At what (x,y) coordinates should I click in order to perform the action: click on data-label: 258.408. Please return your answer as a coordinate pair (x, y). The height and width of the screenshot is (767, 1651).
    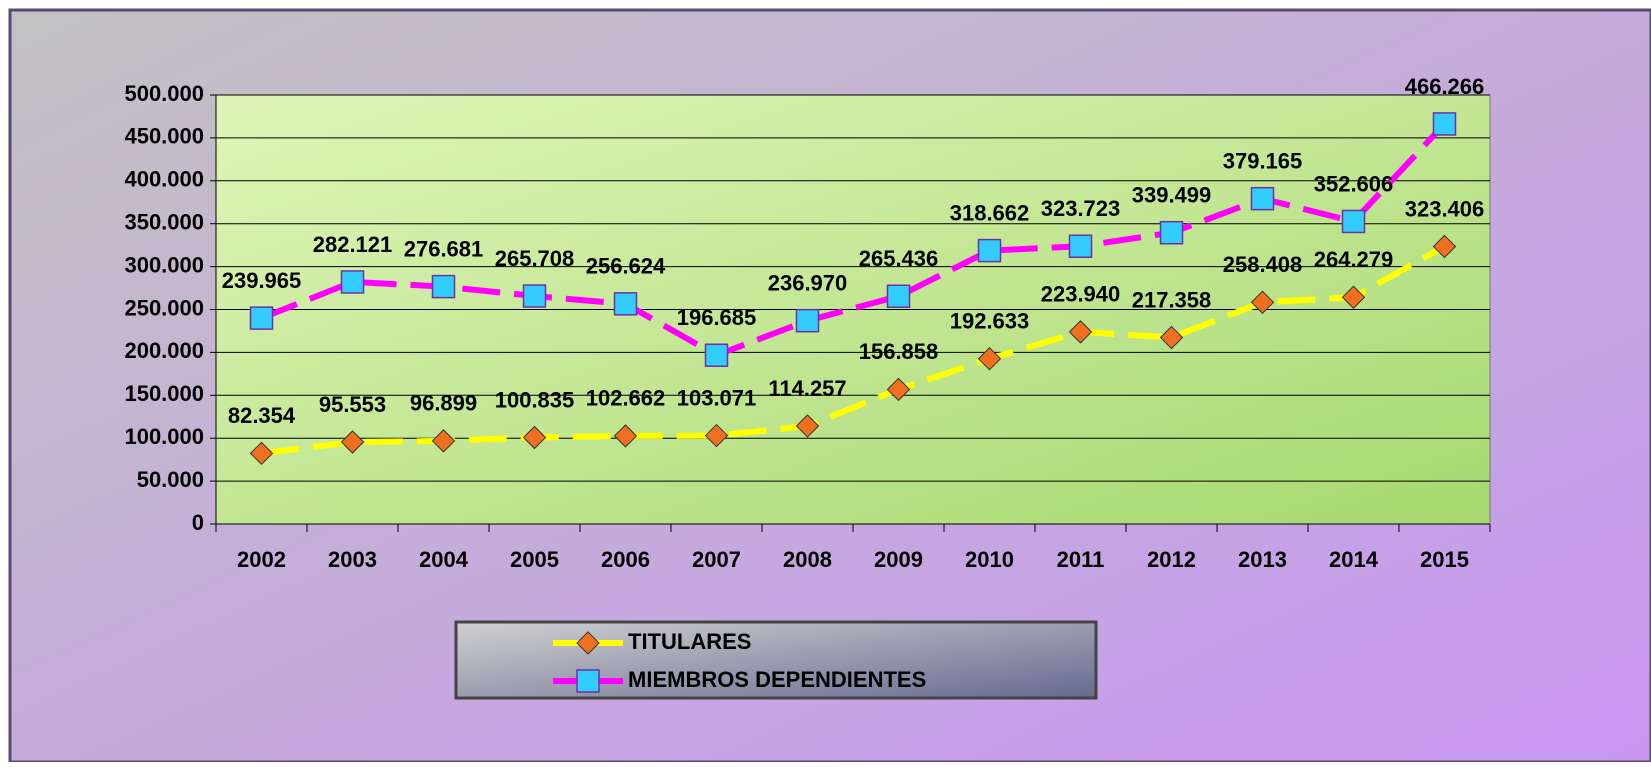
    Looking at the image, I should click on (1263, 264).